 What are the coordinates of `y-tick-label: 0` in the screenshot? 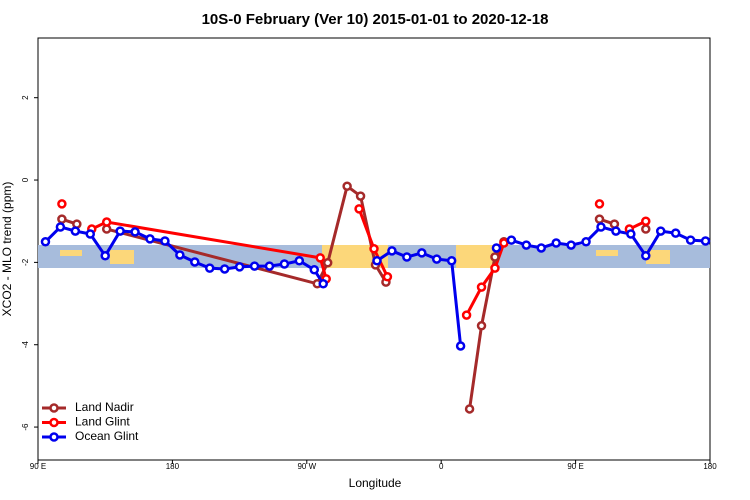 It's located at (25, 179).